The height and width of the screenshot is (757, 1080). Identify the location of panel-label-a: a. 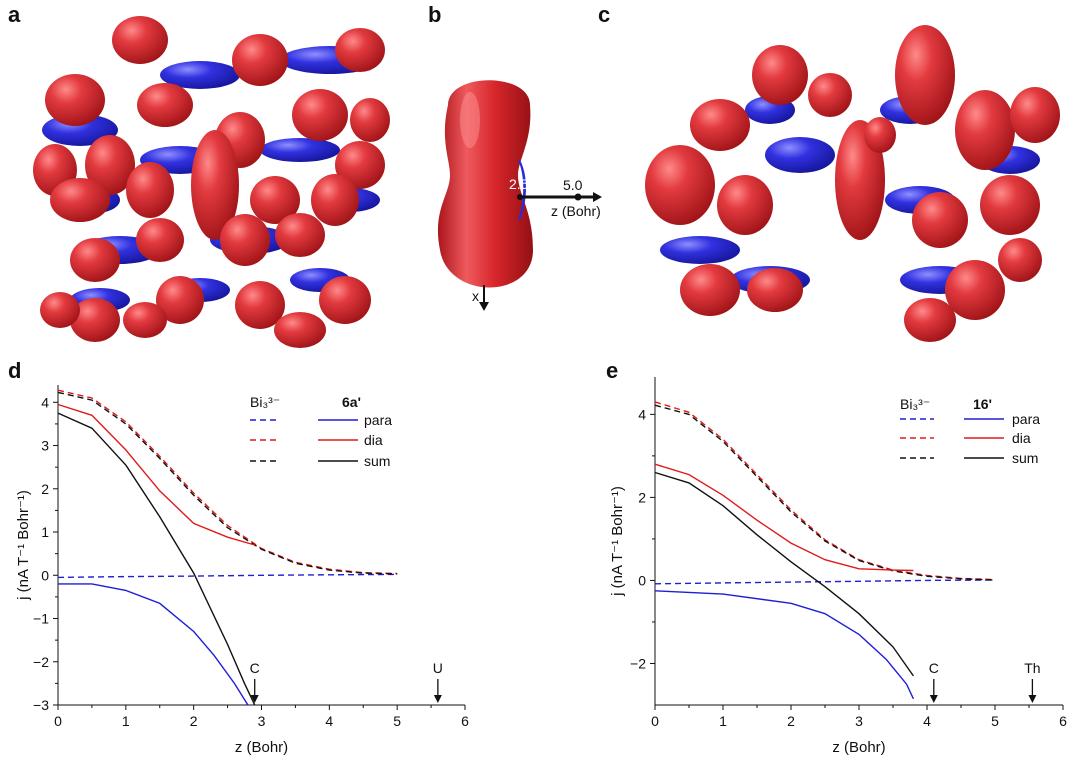
(14, 14).